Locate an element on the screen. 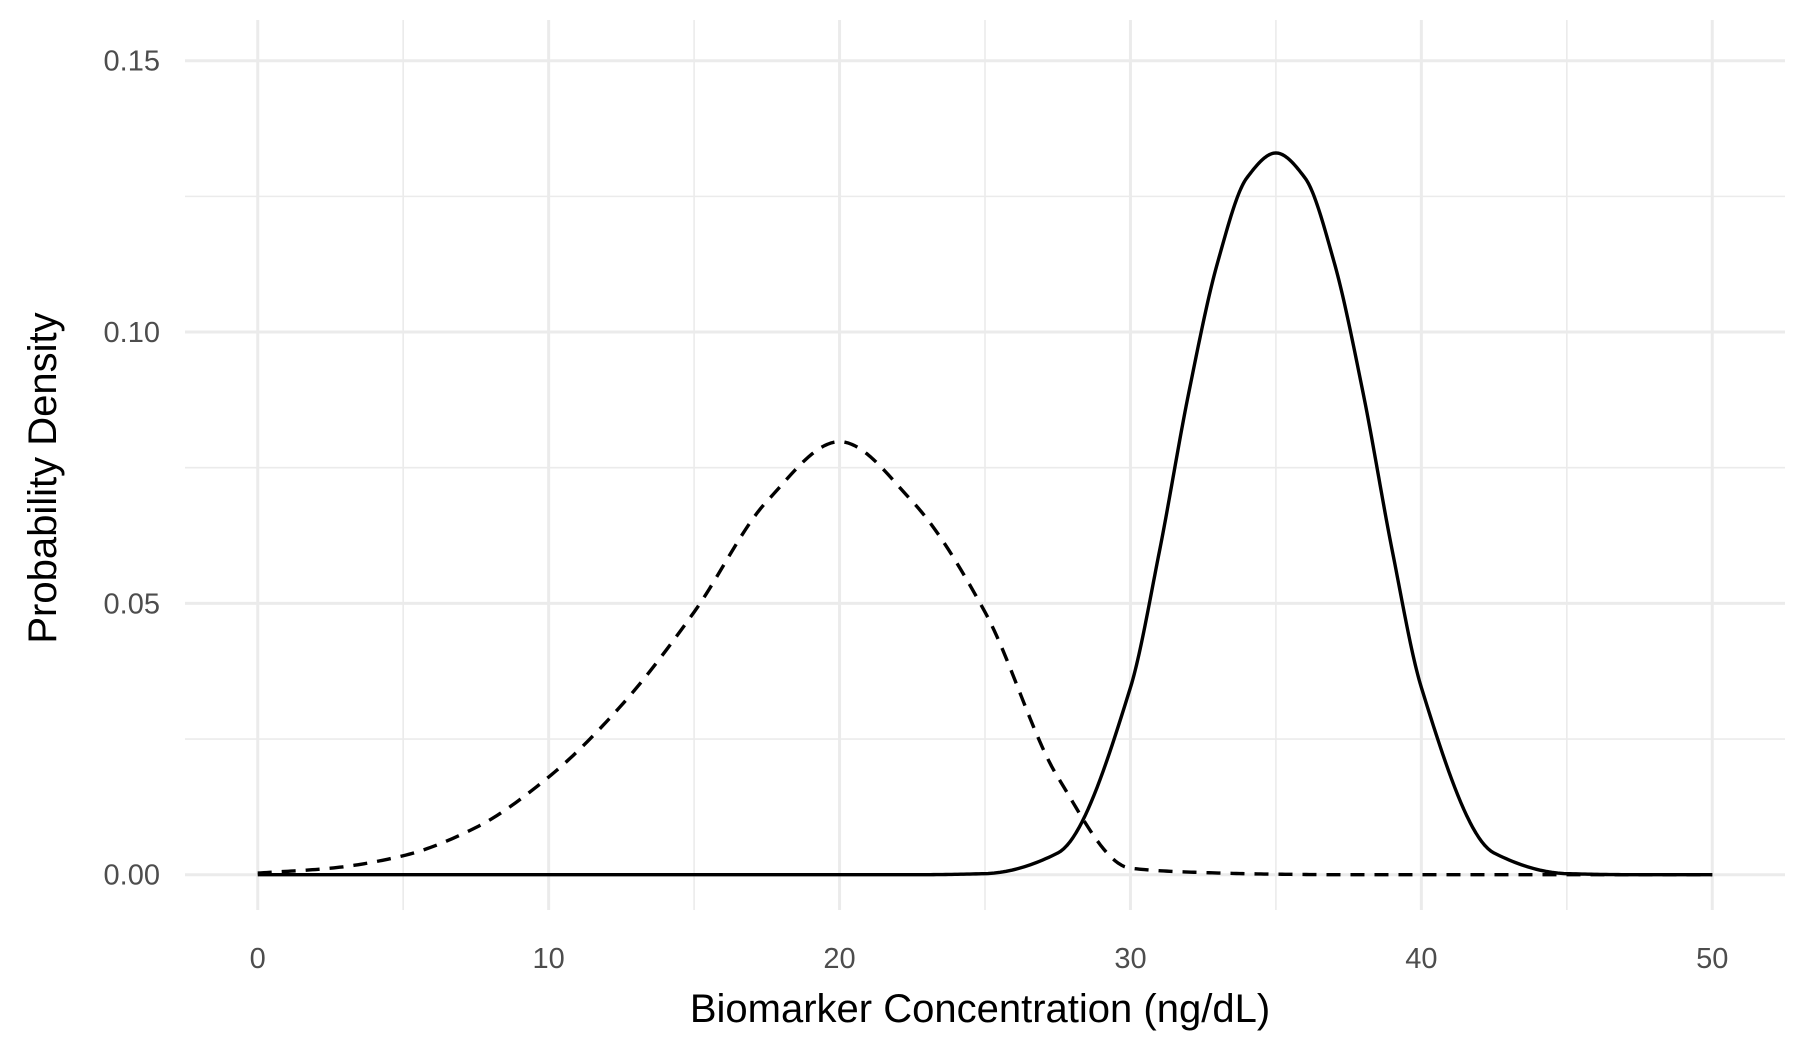 This screenshot has width=1800, height=1050. y-tick-label: 0.00 is located at coordinates (132, 876).